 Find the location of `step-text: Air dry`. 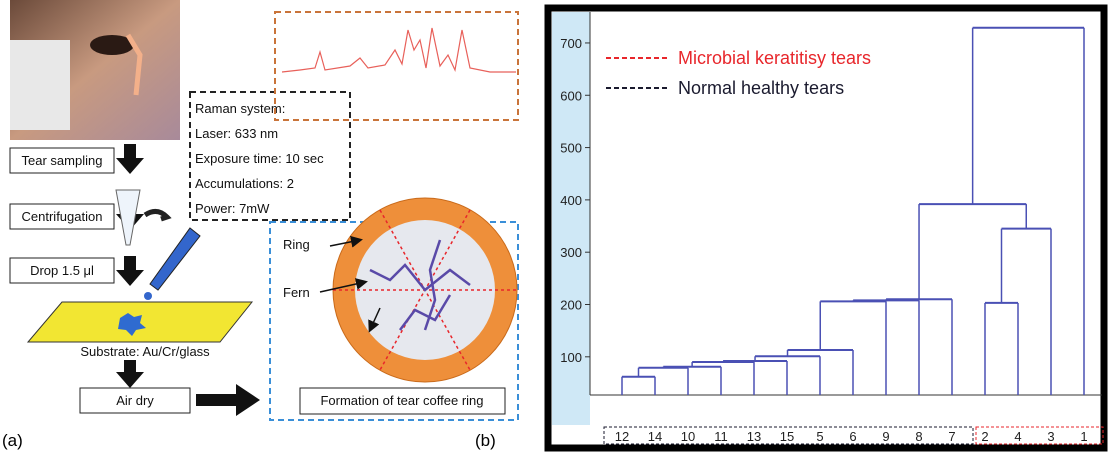

step-text: Air dry is located at coordinates (135, 400).